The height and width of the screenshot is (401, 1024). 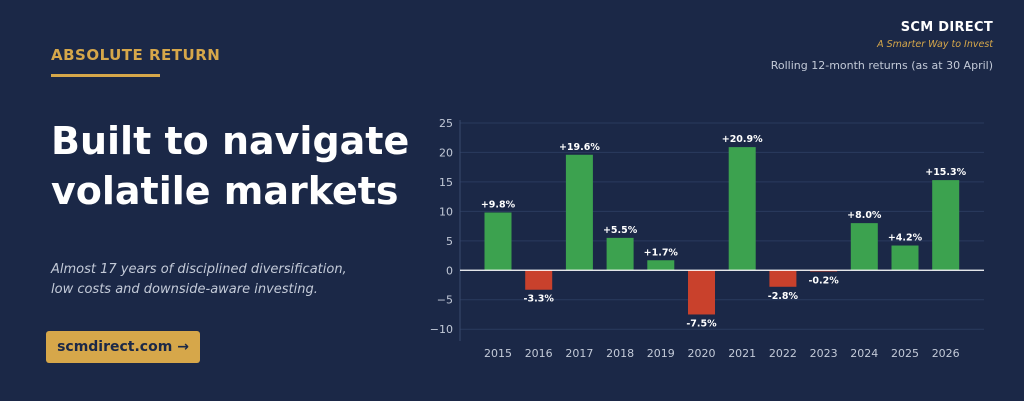 I want to click on x-tick-label: 2020, so click(x=702, y=353).